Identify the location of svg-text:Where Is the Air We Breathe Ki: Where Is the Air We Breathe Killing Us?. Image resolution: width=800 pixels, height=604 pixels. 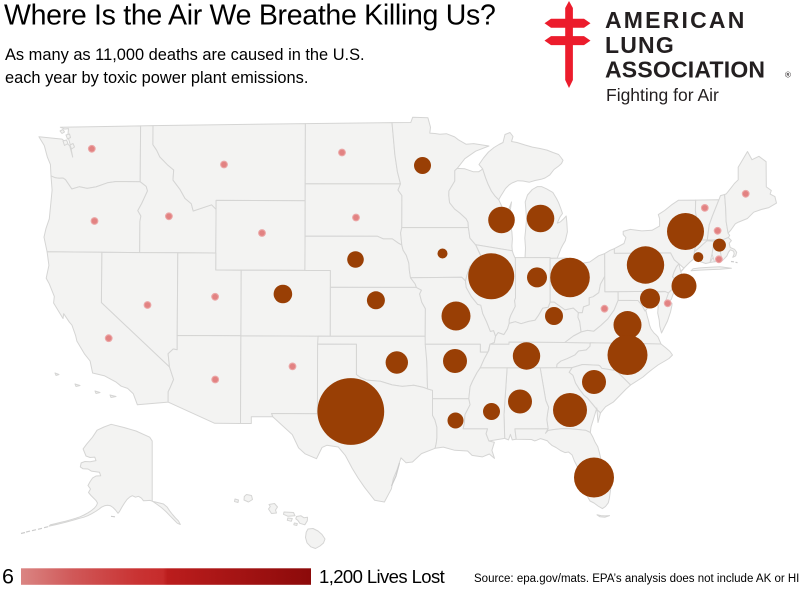
(250, 16).